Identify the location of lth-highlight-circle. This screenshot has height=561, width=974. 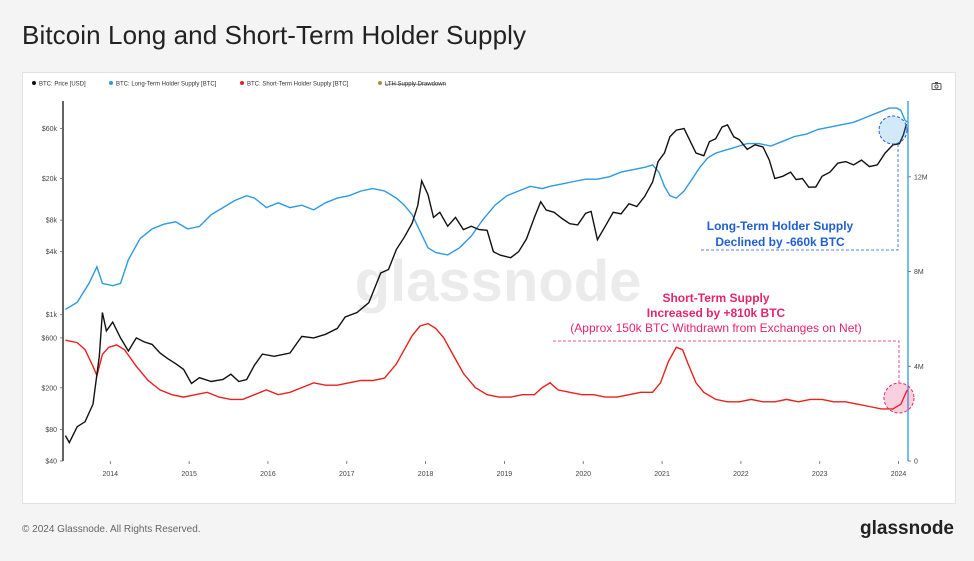
(893, 130).